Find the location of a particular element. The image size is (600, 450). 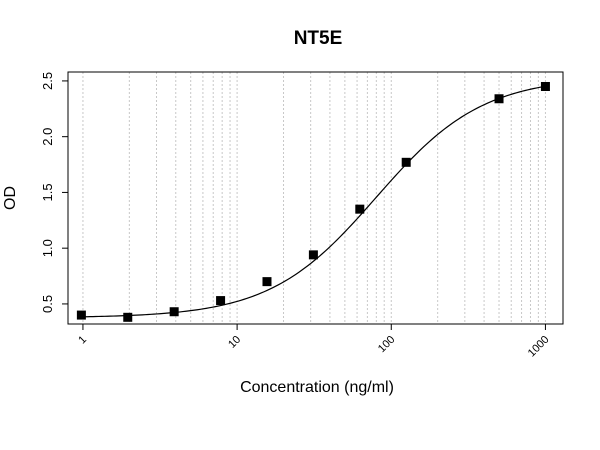

y-tick-label: 1.5 is located at coordinates (47, 192).